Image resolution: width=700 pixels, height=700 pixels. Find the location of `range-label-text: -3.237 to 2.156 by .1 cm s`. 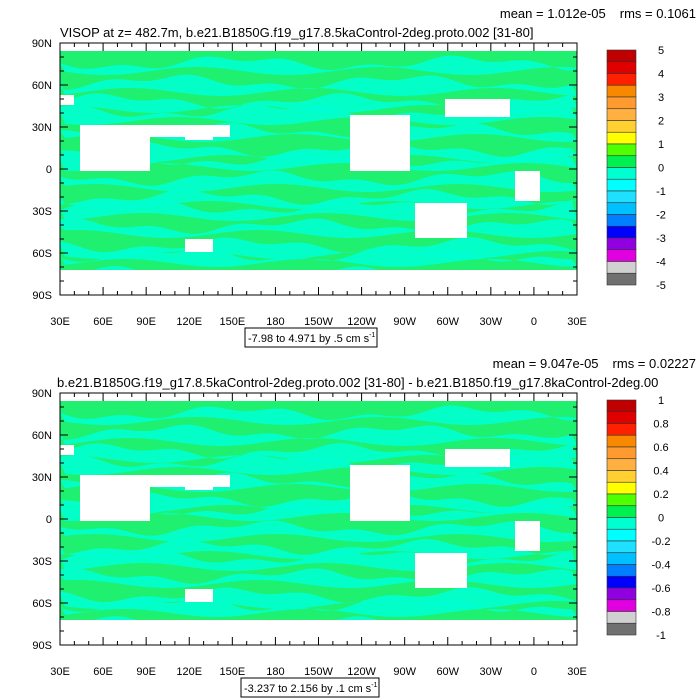

range-label-text: -3.237 to 2.156 by .1 cm s is located at coordinates (308, 689).